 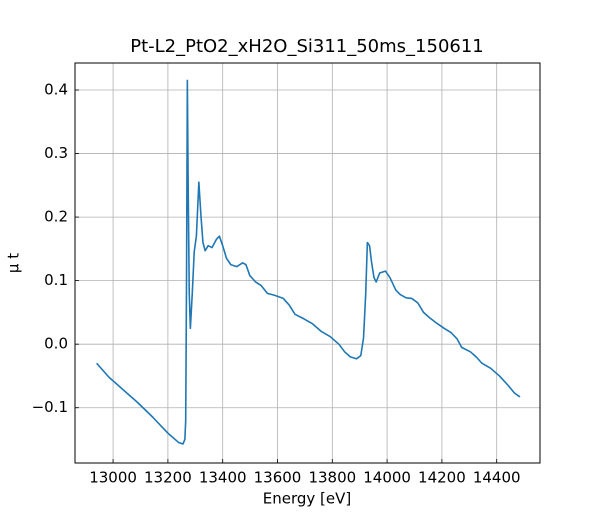 What do you see at coordinates (387, 478) in the screenshot?
I see `x-tick-label: 14000` at bounding box center [387, 478].